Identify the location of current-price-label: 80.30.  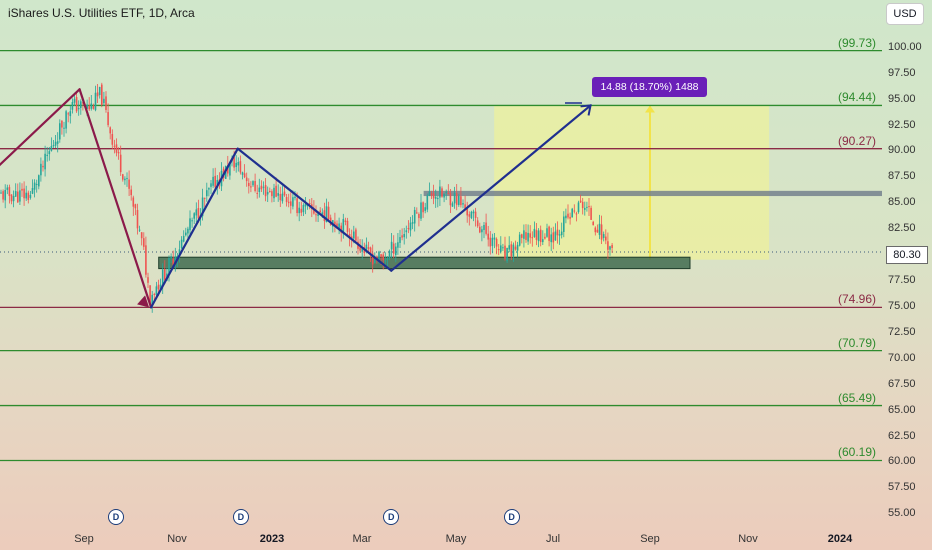
(907, 255).